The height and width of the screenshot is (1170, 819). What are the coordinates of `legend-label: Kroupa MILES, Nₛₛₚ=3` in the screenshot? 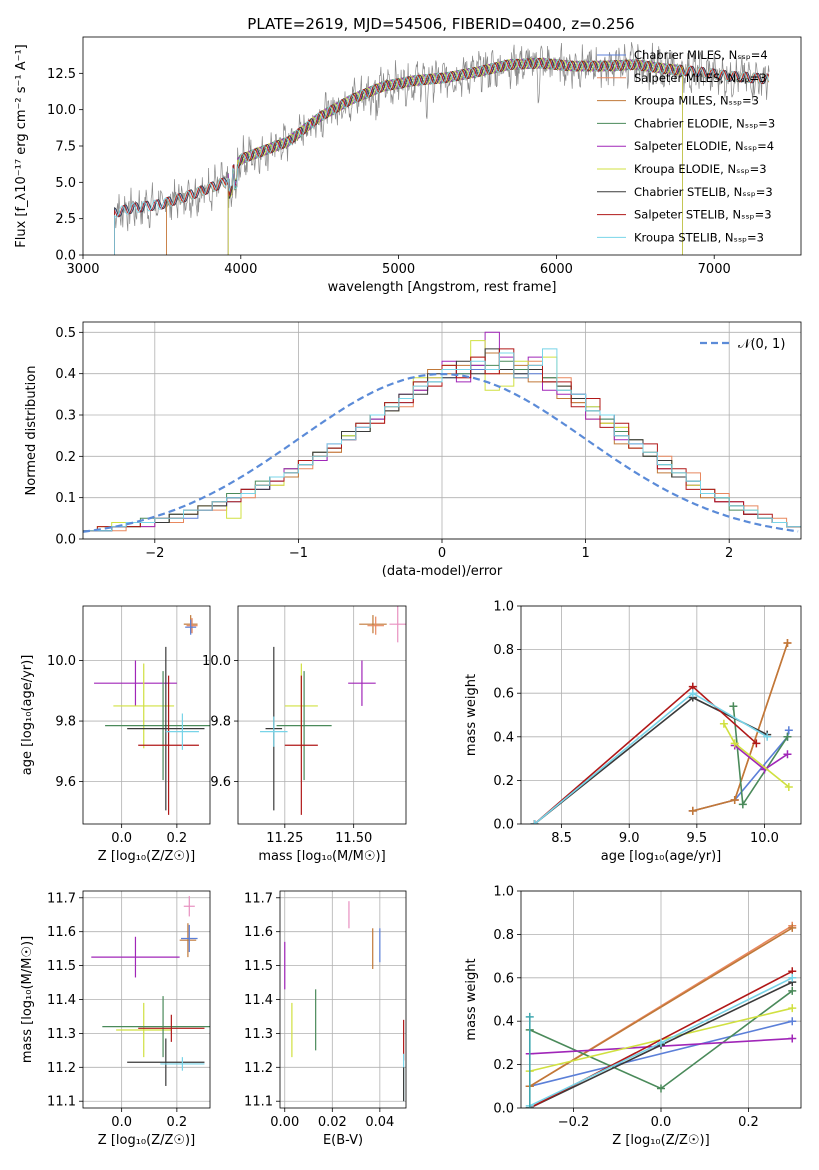 It's located at (696, 101).